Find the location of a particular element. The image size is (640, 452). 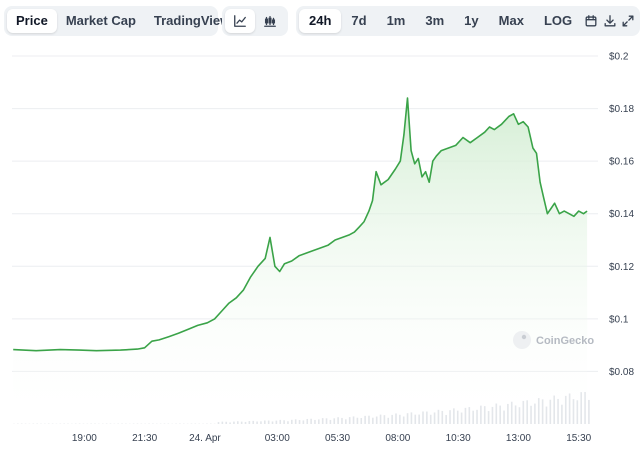

calendar-icon is located at coordinates (591, 21).